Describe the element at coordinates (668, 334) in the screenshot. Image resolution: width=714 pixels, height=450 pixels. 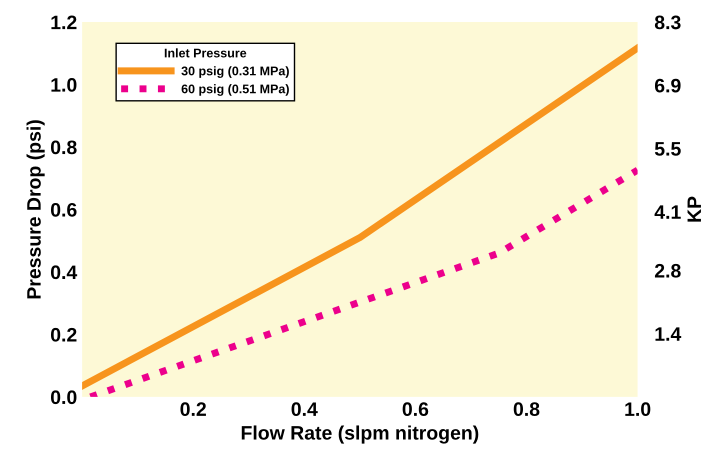
I see `y2-tick-label: 1.4` at that location.